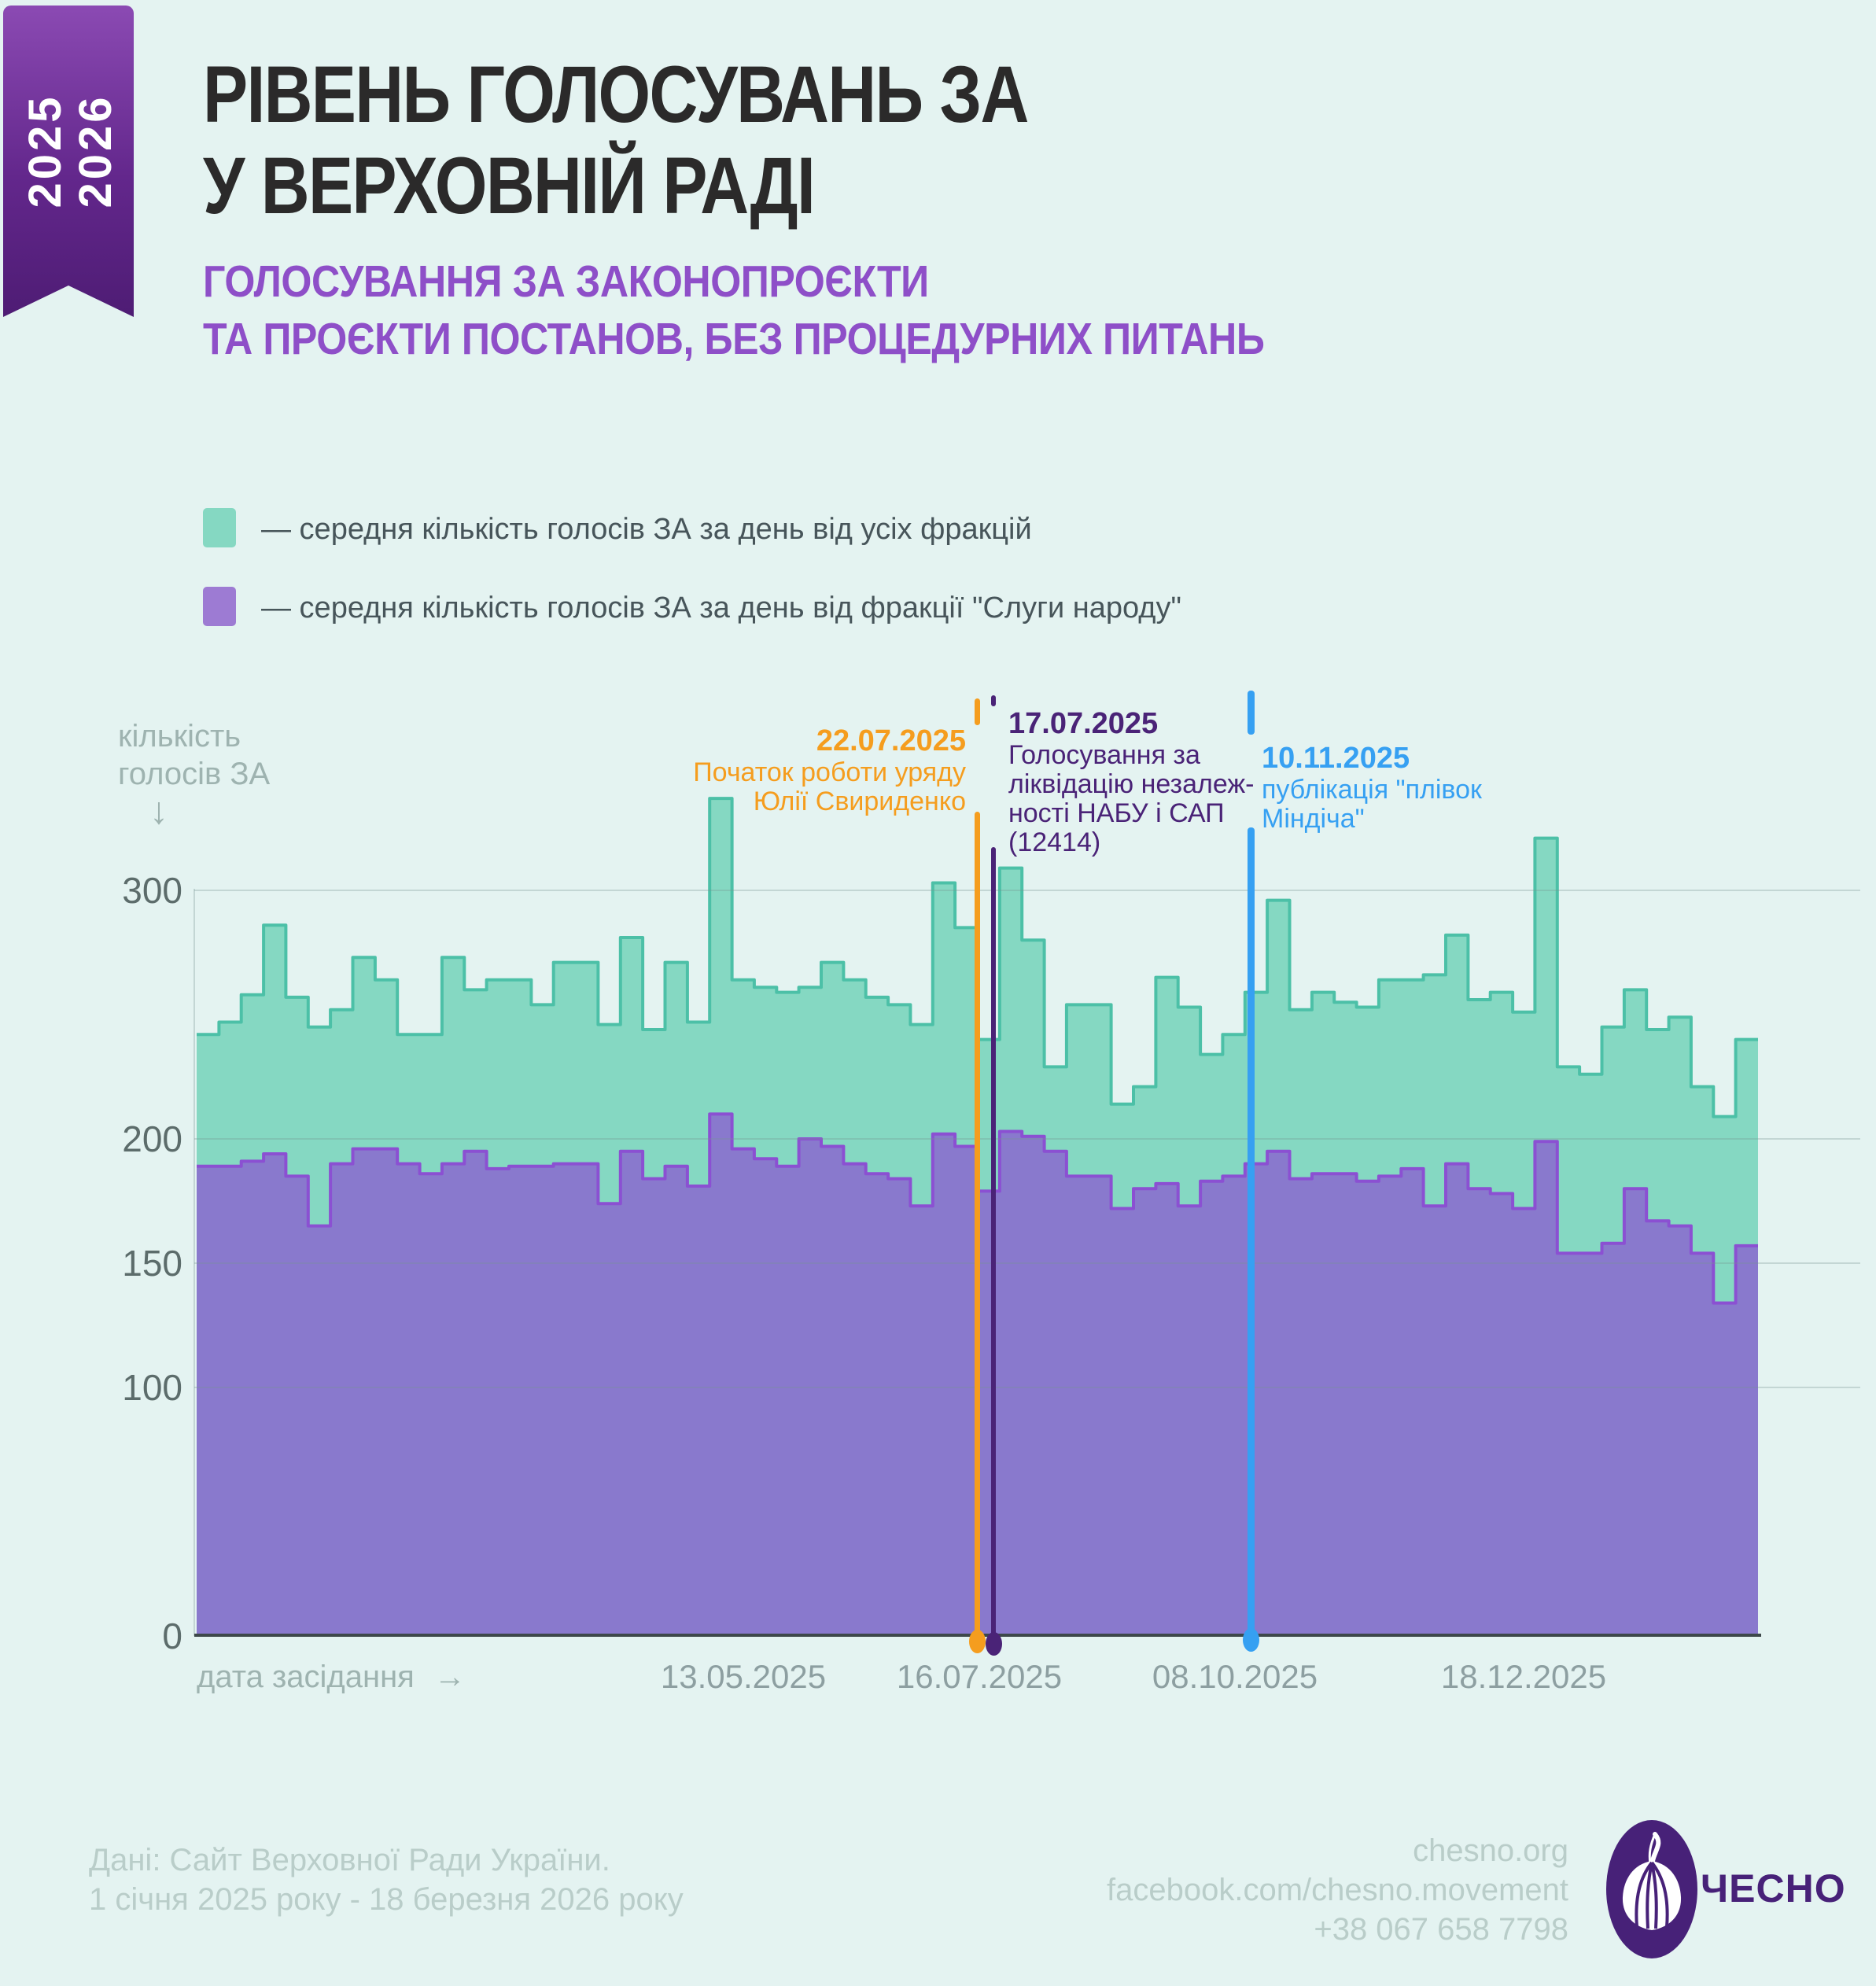 The height and width of the screenshot is (1986, 1876). Describe the element at coordinates (180, 736) in the screenshot. I see `y-axis-title-line1: кількість` at that location.